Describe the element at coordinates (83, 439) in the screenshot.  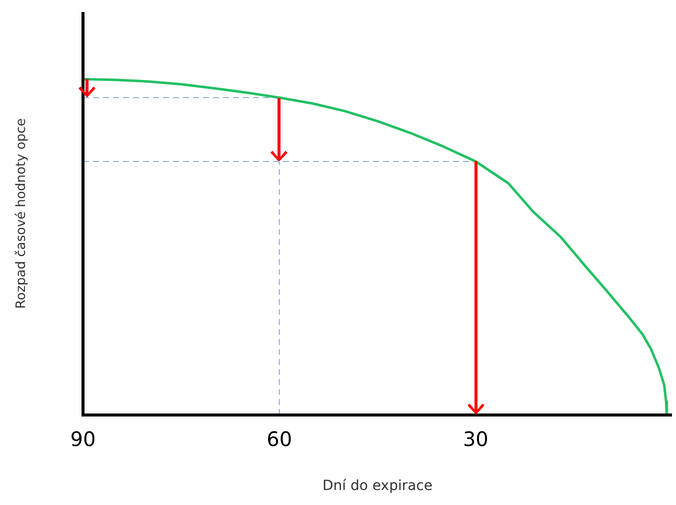
I see `x-tick-label: 90` at that location.